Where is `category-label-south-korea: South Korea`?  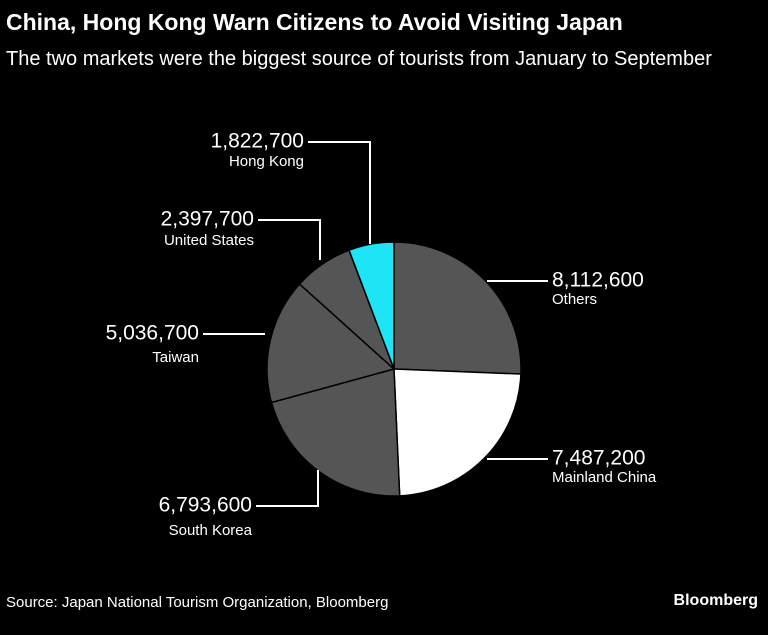 category-label-south-korea: South Korea is located at coordinates (211, 530).